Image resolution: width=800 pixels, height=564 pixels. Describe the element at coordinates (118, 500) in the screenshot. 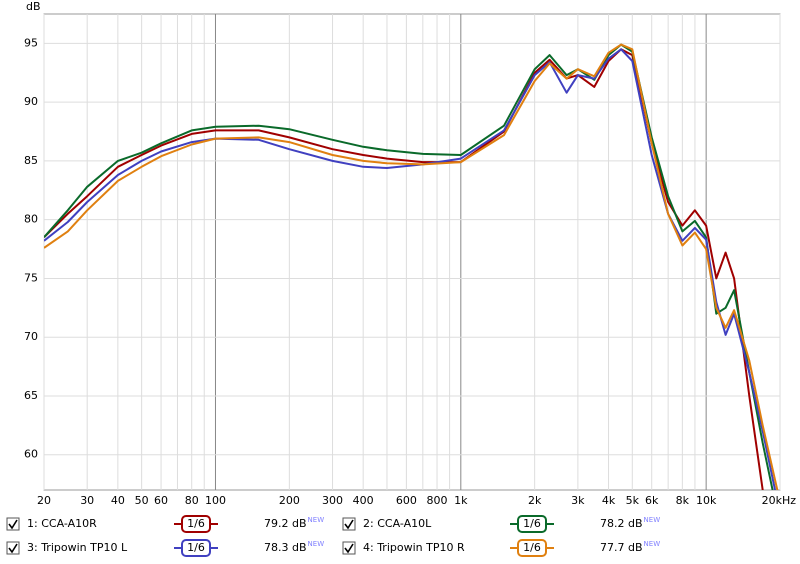

I see `x-tick-label: 40` at that location.